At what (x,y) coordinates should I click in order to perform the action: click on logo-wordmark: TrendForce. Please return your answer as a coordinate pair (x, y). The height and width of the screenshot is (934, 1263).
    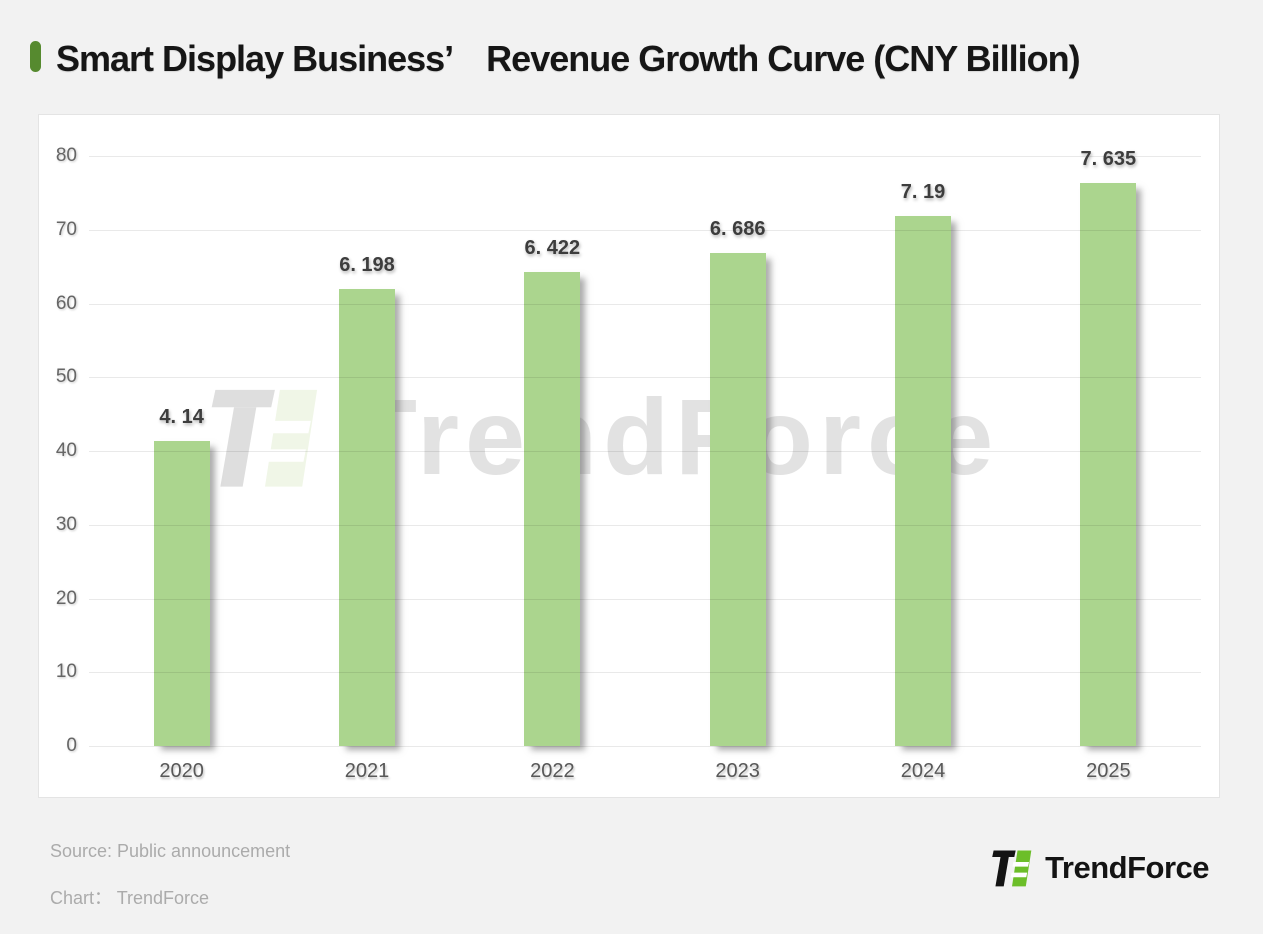
    Looking at the image, I should click on (1127, 867).